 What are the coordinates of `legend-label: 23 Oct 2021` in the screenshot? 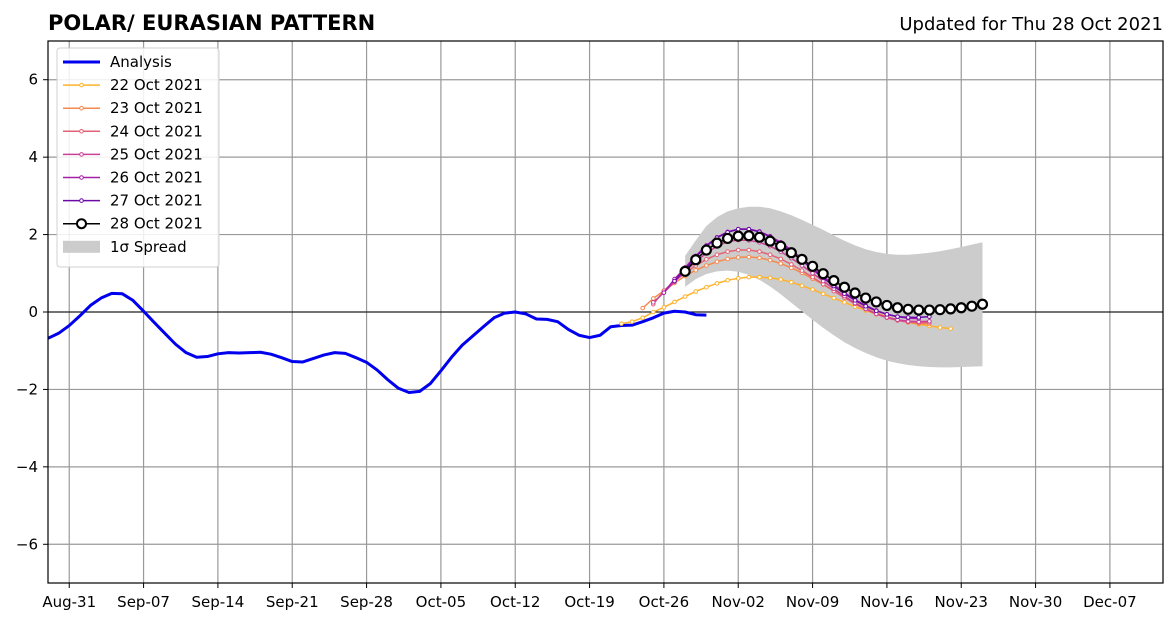 It's located at (156, 108).